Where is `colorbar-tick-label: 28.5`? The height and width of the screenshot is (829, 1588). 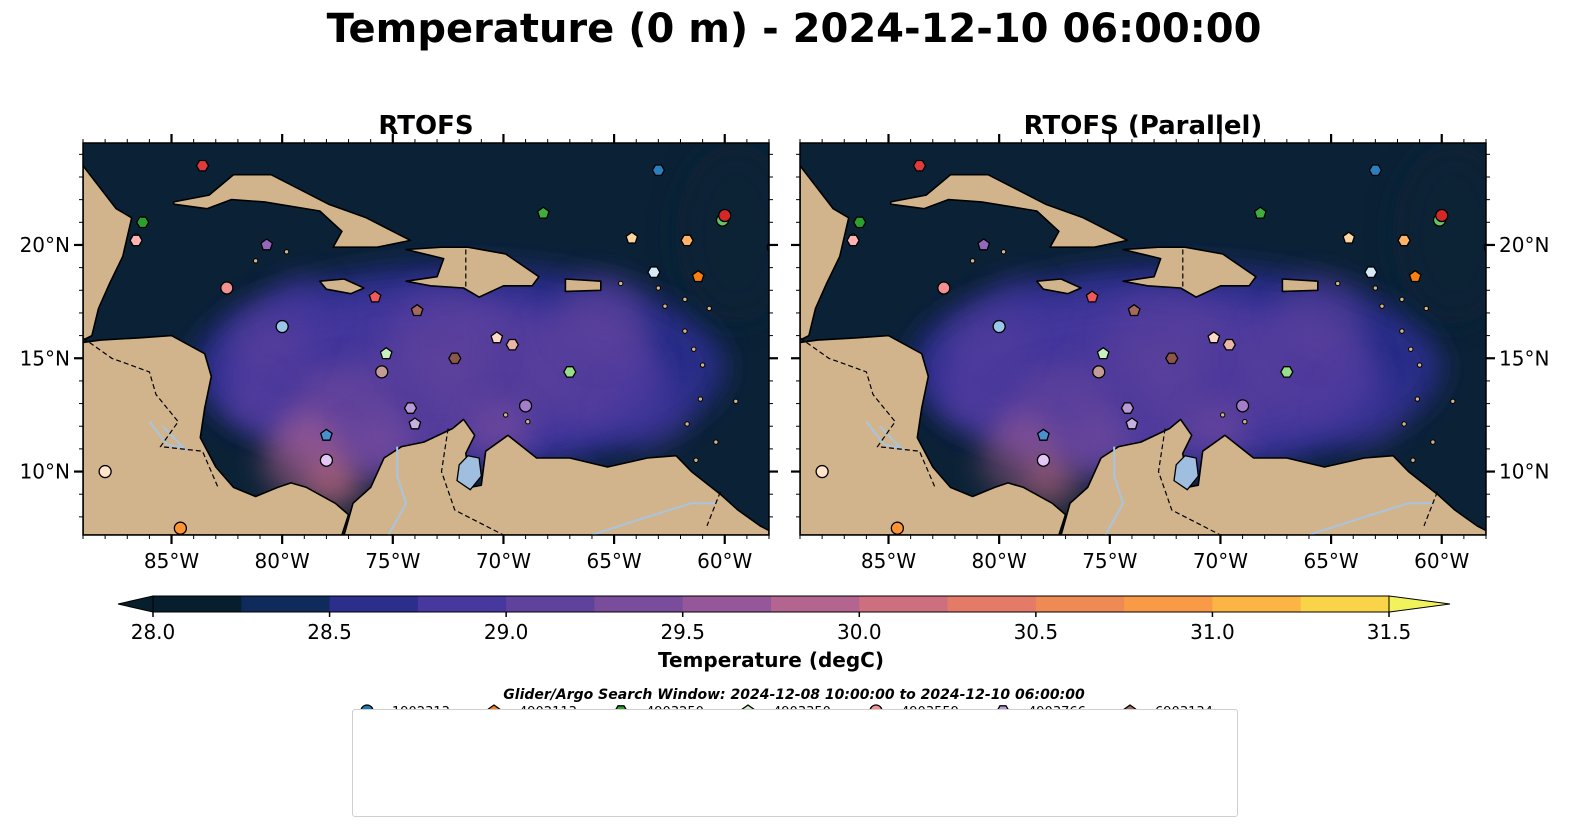
colorbar-tick-label: 28.5 is located at coordinates (329, 632).